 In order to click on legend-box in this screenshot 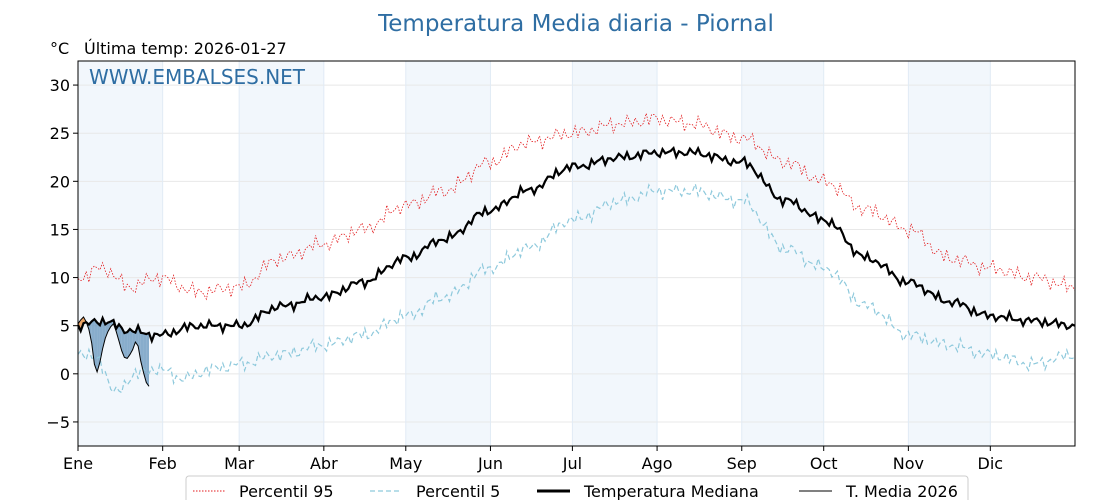, I will do `click(577, 487)`.